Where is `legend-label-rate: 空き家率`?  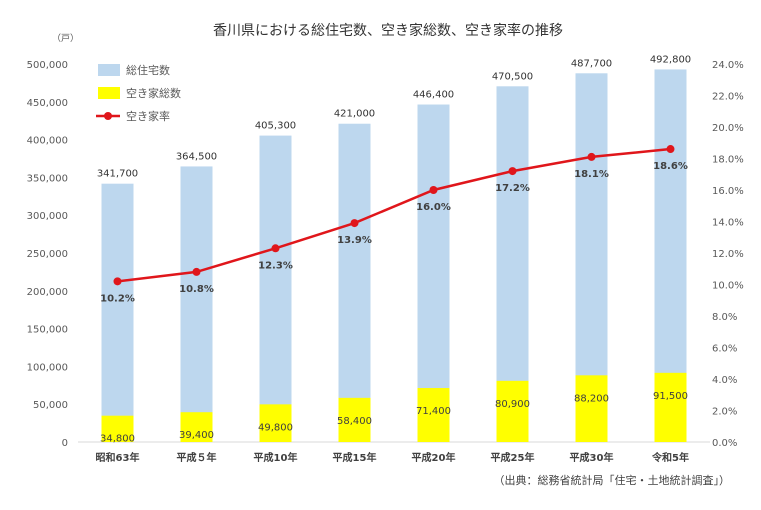
legend-label-rate: 空き家率 is located at coordinates (148, 116).